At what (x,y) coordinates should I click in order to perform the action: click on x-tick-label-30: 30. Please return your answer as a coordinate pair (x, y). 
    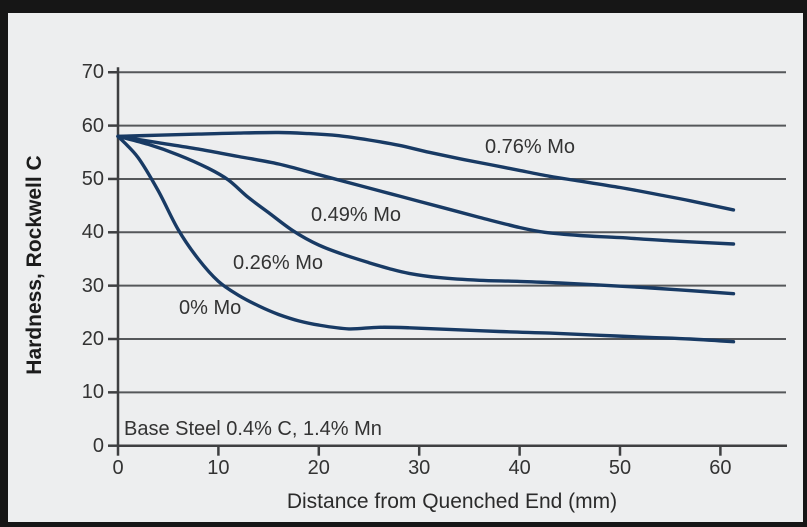
    Looking at the image, I should click on (419, 468).